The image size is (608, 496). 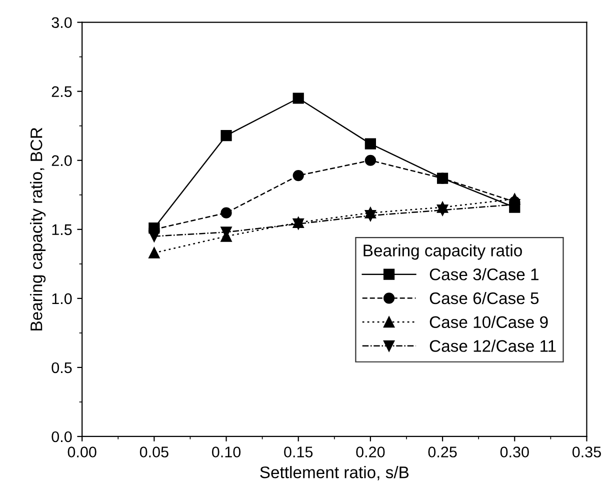 I want to click on legend-title: Bearing capacity ratio, so click(x=443, y=252).